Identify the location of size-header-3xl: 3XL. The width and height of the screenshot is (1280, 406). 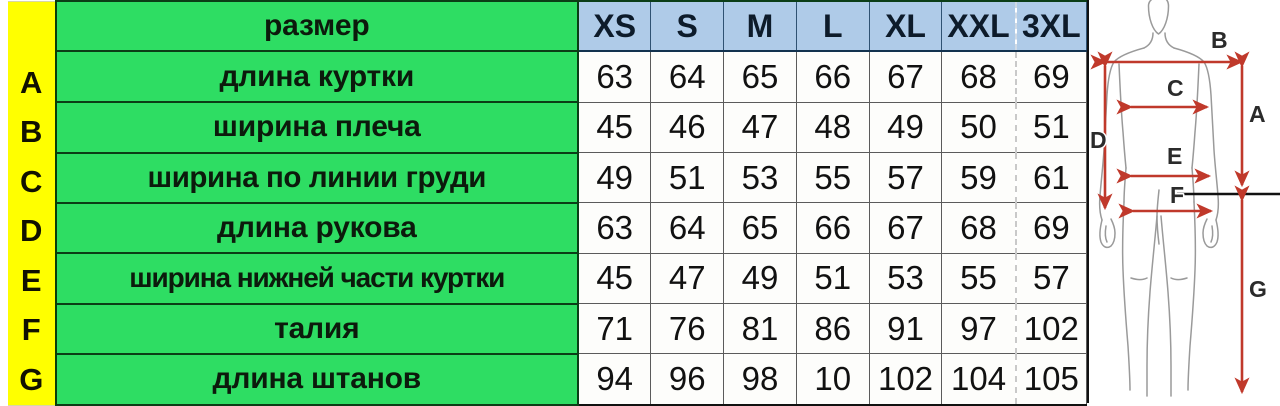
(1050, 26).